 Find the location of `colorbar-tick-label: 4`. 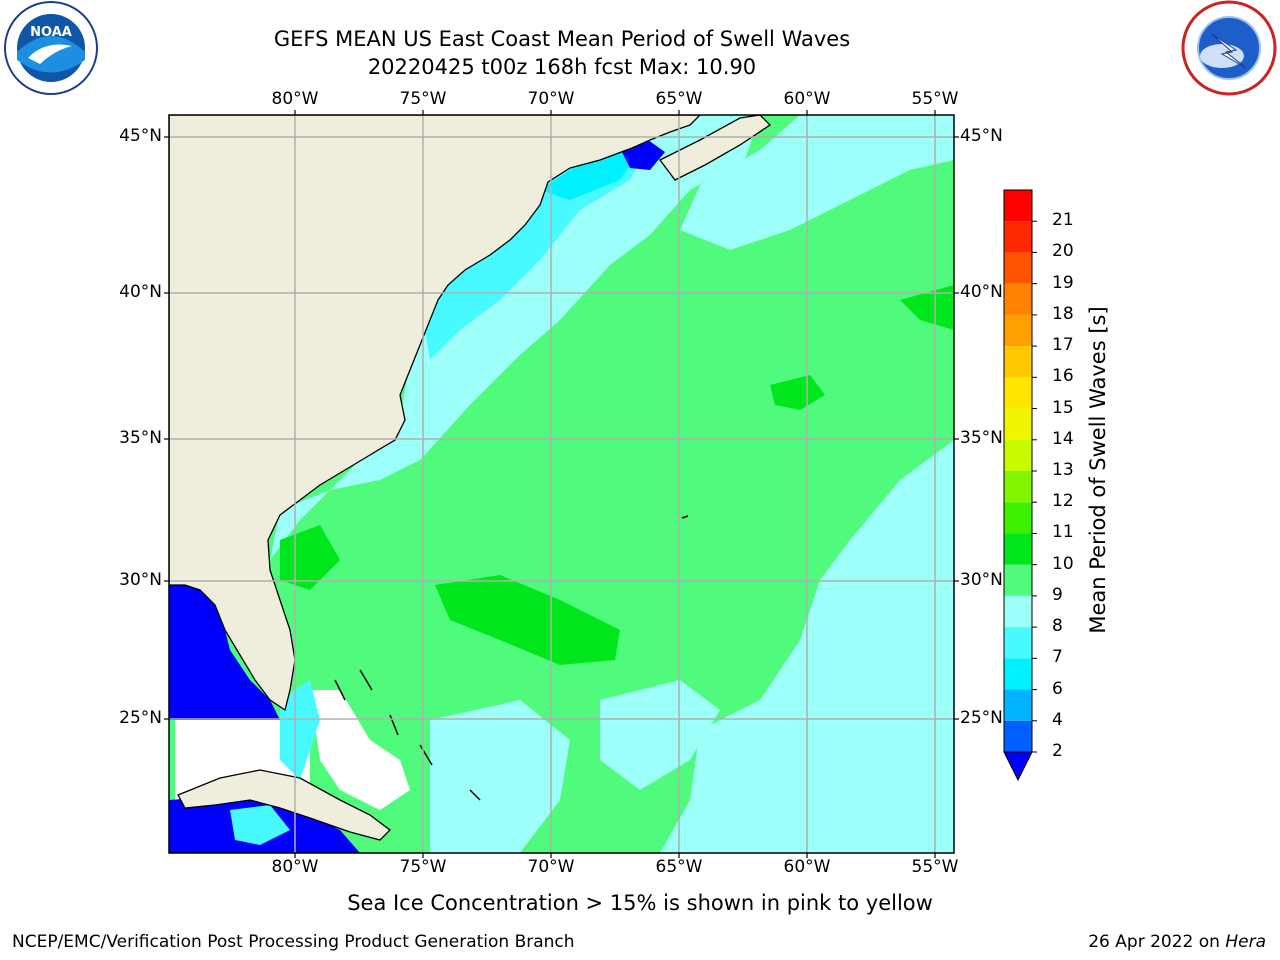

colorbar-tick-label: 4 is located at coordinates (1057, 719).